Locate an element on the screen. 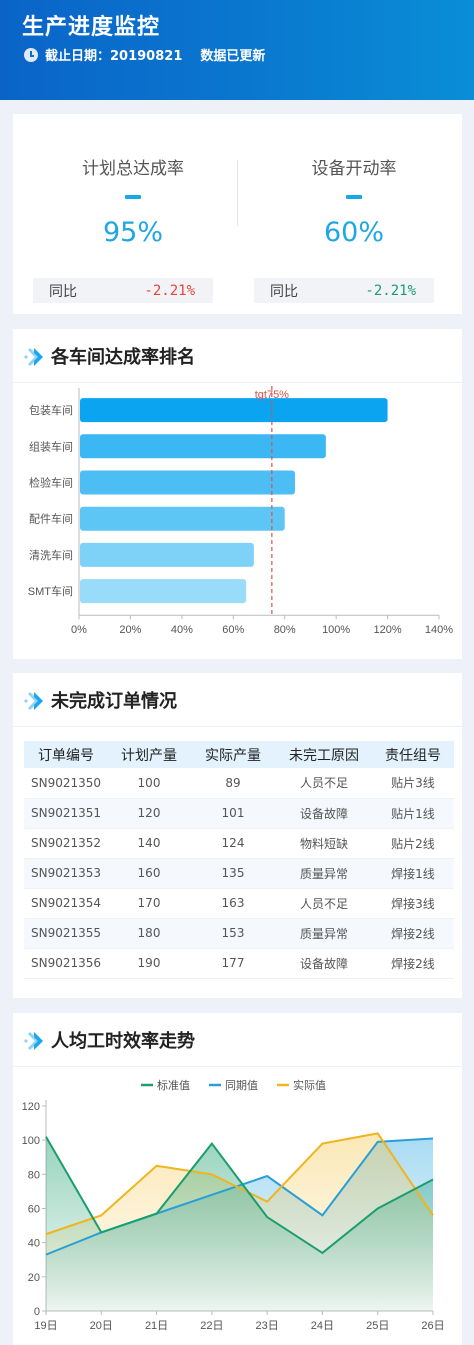 The image size is (474, 1345). update-status: 数据已更新 is located at coordinates (233, 56).